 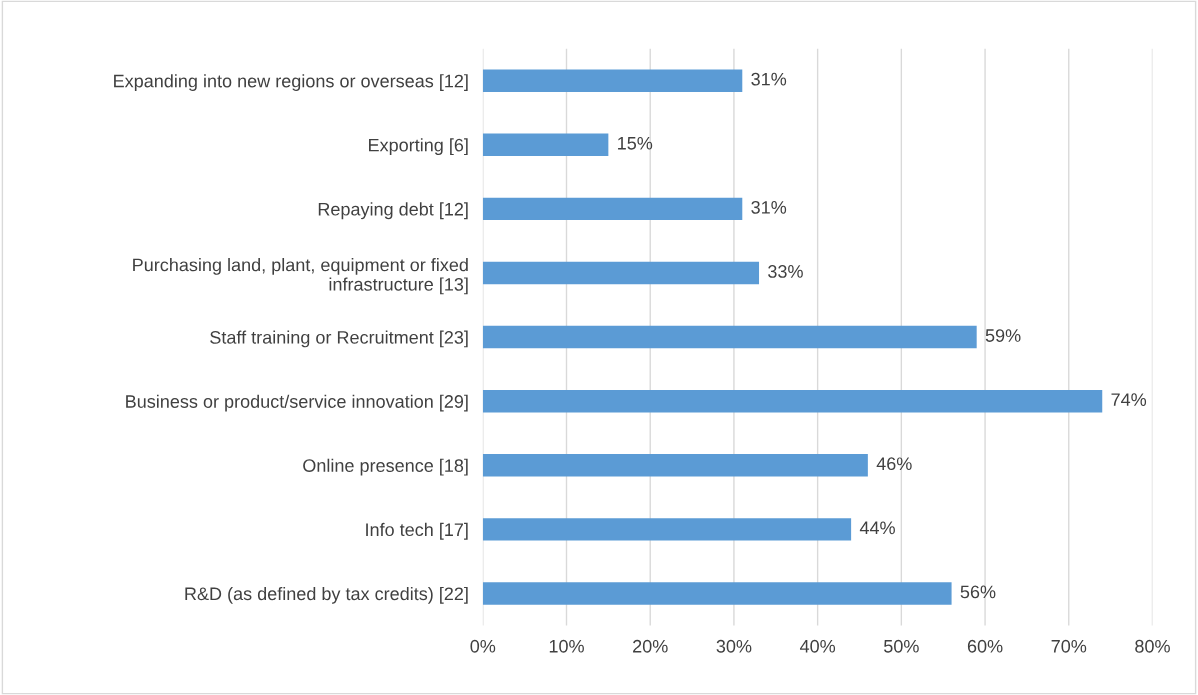 What do you see at coordinates (1152, 646) in the screenshot?
I see `x-tick-label: 80%` at bounding box center [1152, 646].